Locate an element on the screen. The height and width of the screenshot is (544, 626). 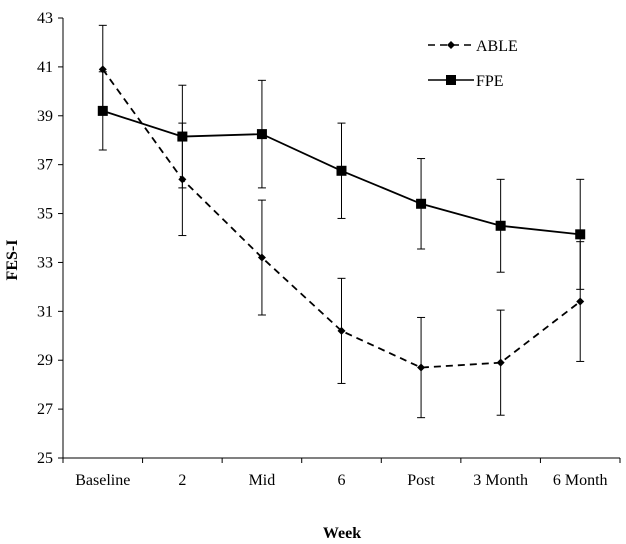
legend-able-label: ABLE is located at coordinates (497, 46).